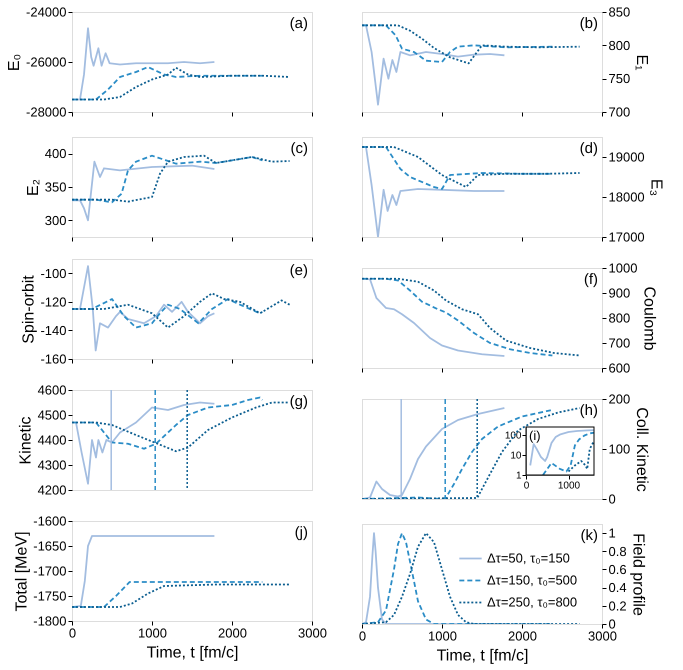 The height and width of the screenshot is (670, 683). What do you see at coordinates (26, 440) in the screenshot?
I see `y-axis-title: Kinetic` at bounding box center [26, 440].